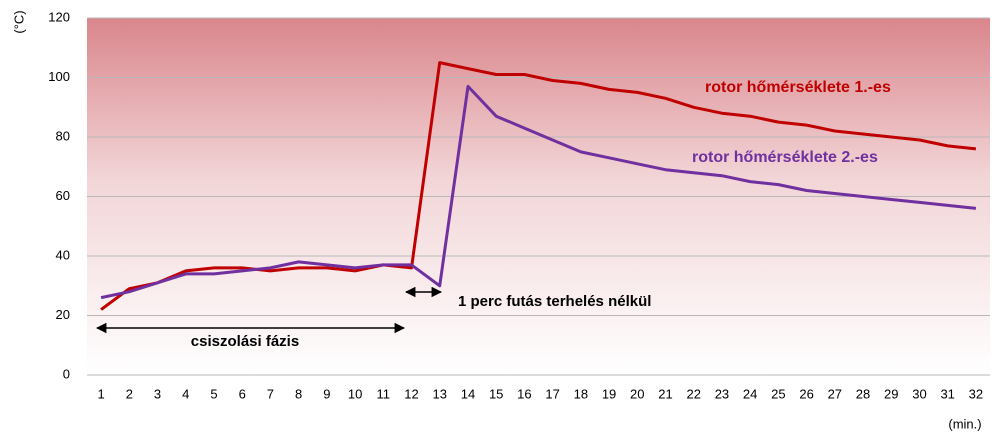  What do you see at coordinates (554, 301) in the screenshot?
I see `annotation: 1 perc futás terhelés nélkül` at bounding box center [554, 301].